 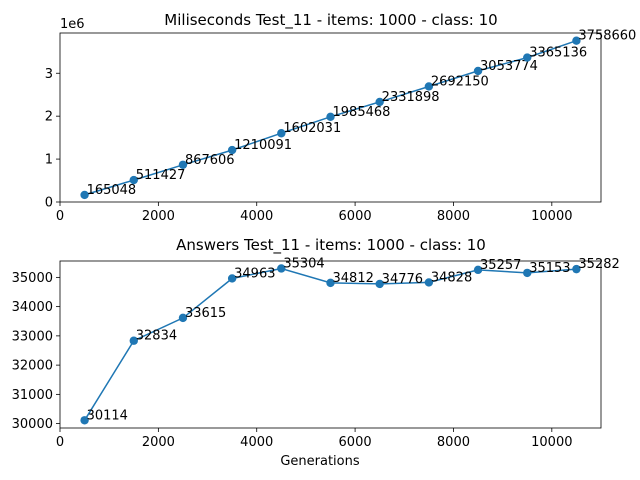 I want to click on data-label: 30114, so click(x=107, y=415).